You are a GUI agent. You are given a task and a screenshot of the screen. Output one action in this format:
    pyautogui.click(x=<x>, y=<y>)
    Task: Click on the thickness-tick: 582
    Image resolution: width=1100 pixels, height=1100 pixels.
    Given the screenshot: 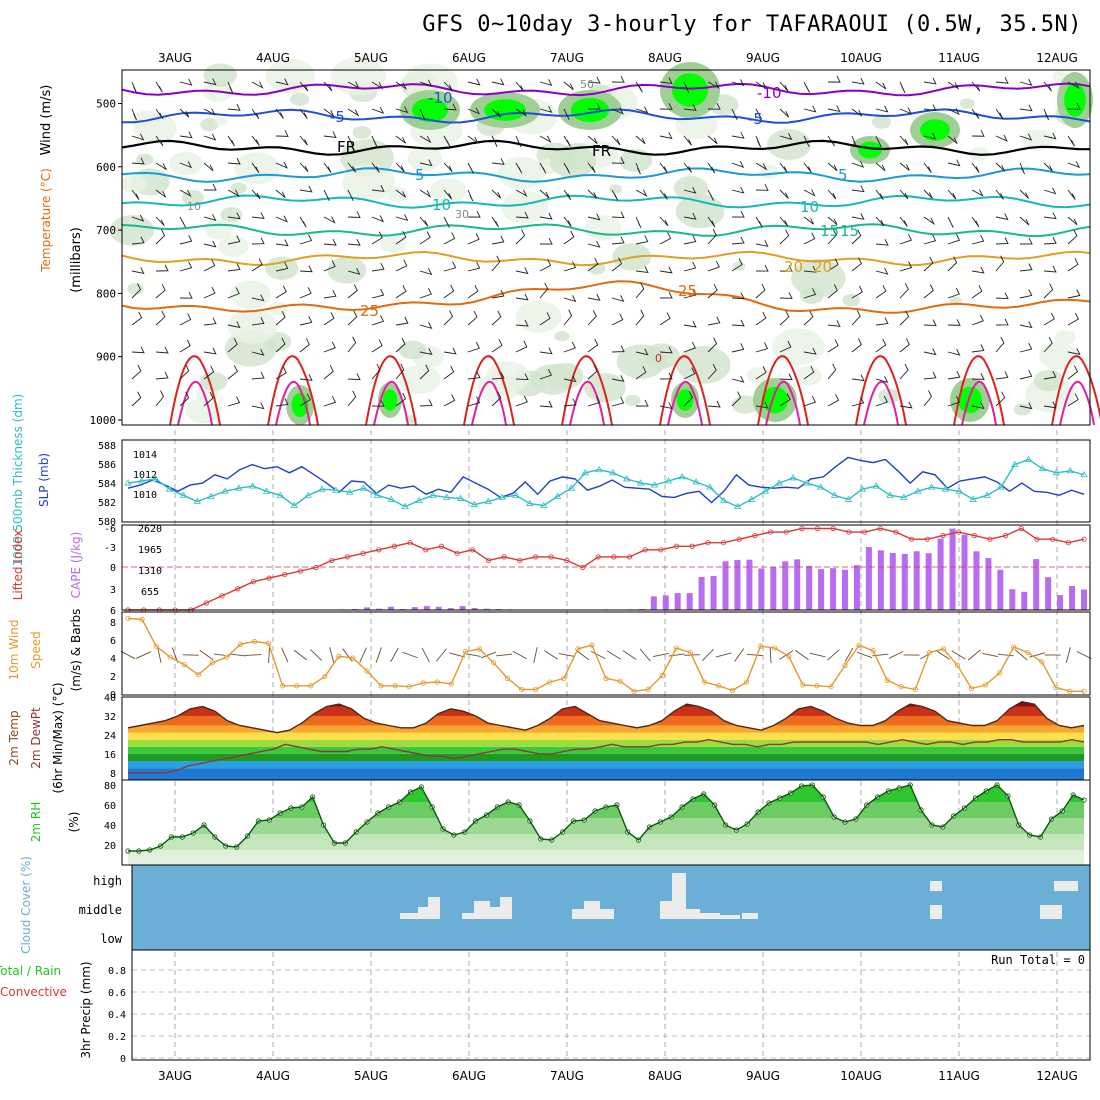 What is the action you would take?
    pyautogui.click(x=107, y=503)
    